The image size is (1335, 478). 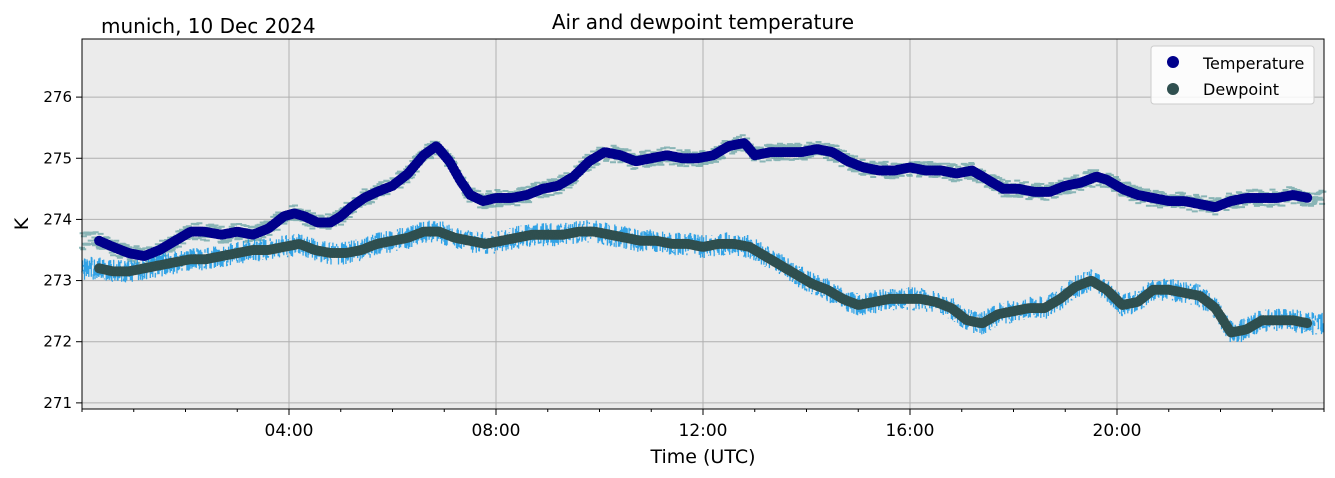 I want to click on y-tick-label: 272, so click(x=57, y=342).